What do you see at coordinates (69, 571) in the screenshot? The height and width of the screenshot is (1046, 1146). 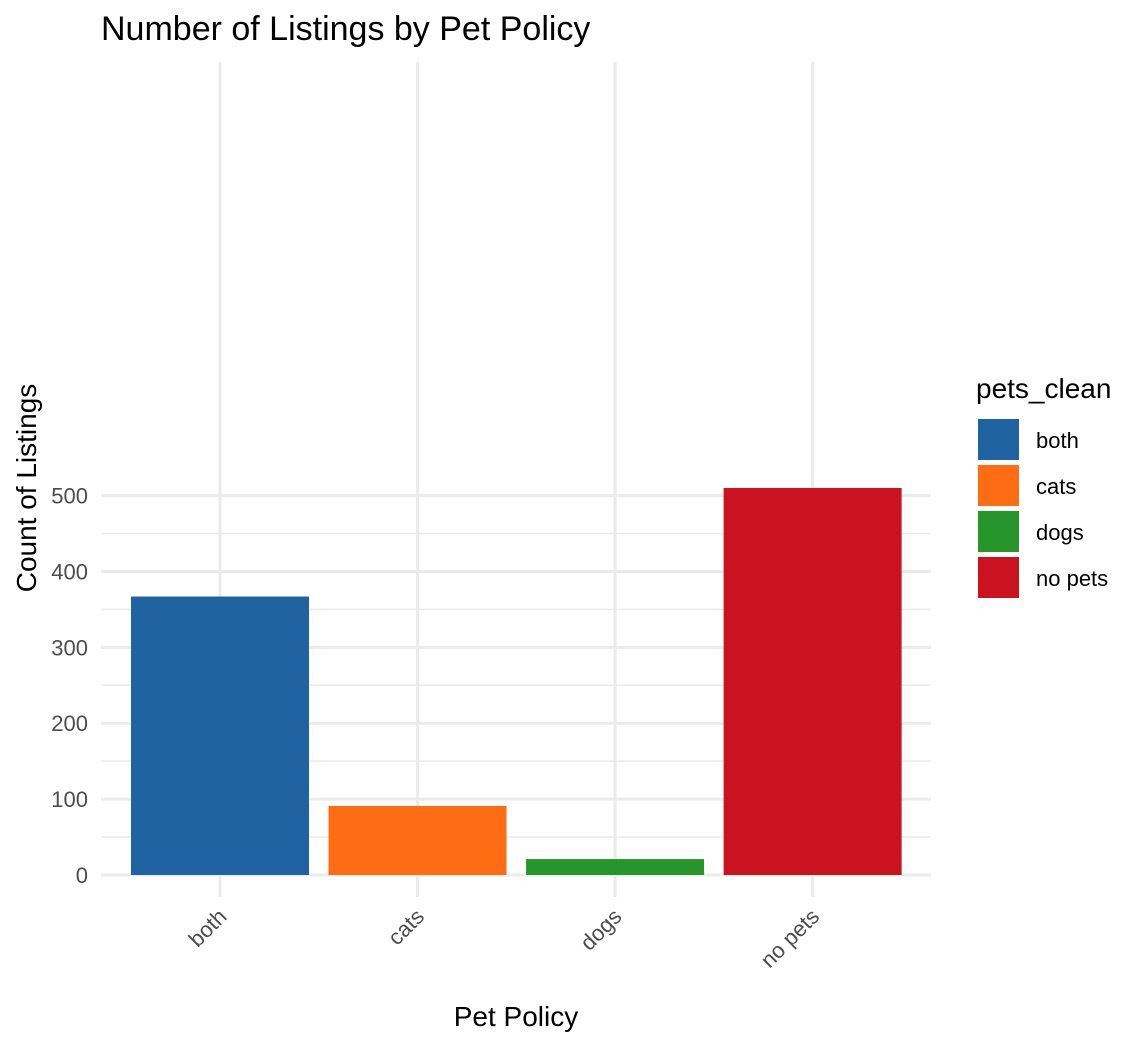 I see `y-tick-label: 400` at bounding box center [69, 571].